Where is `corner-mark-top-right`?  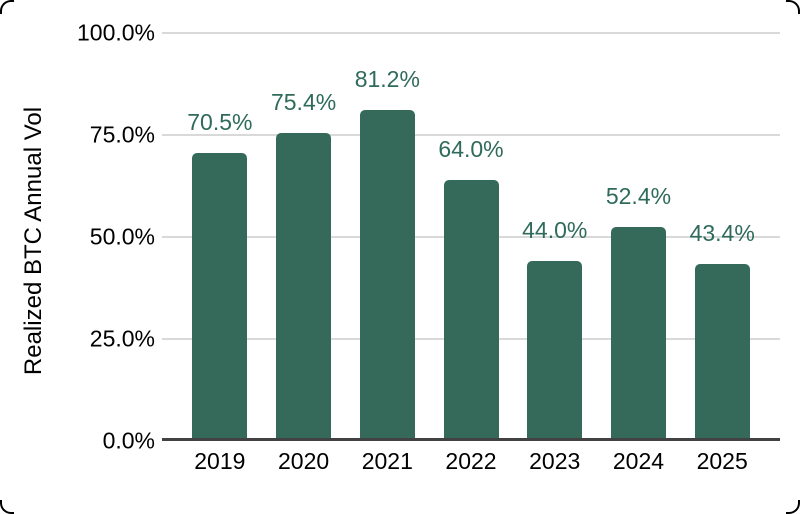
corner-mark-top-right is located at coordinates (793, 7).